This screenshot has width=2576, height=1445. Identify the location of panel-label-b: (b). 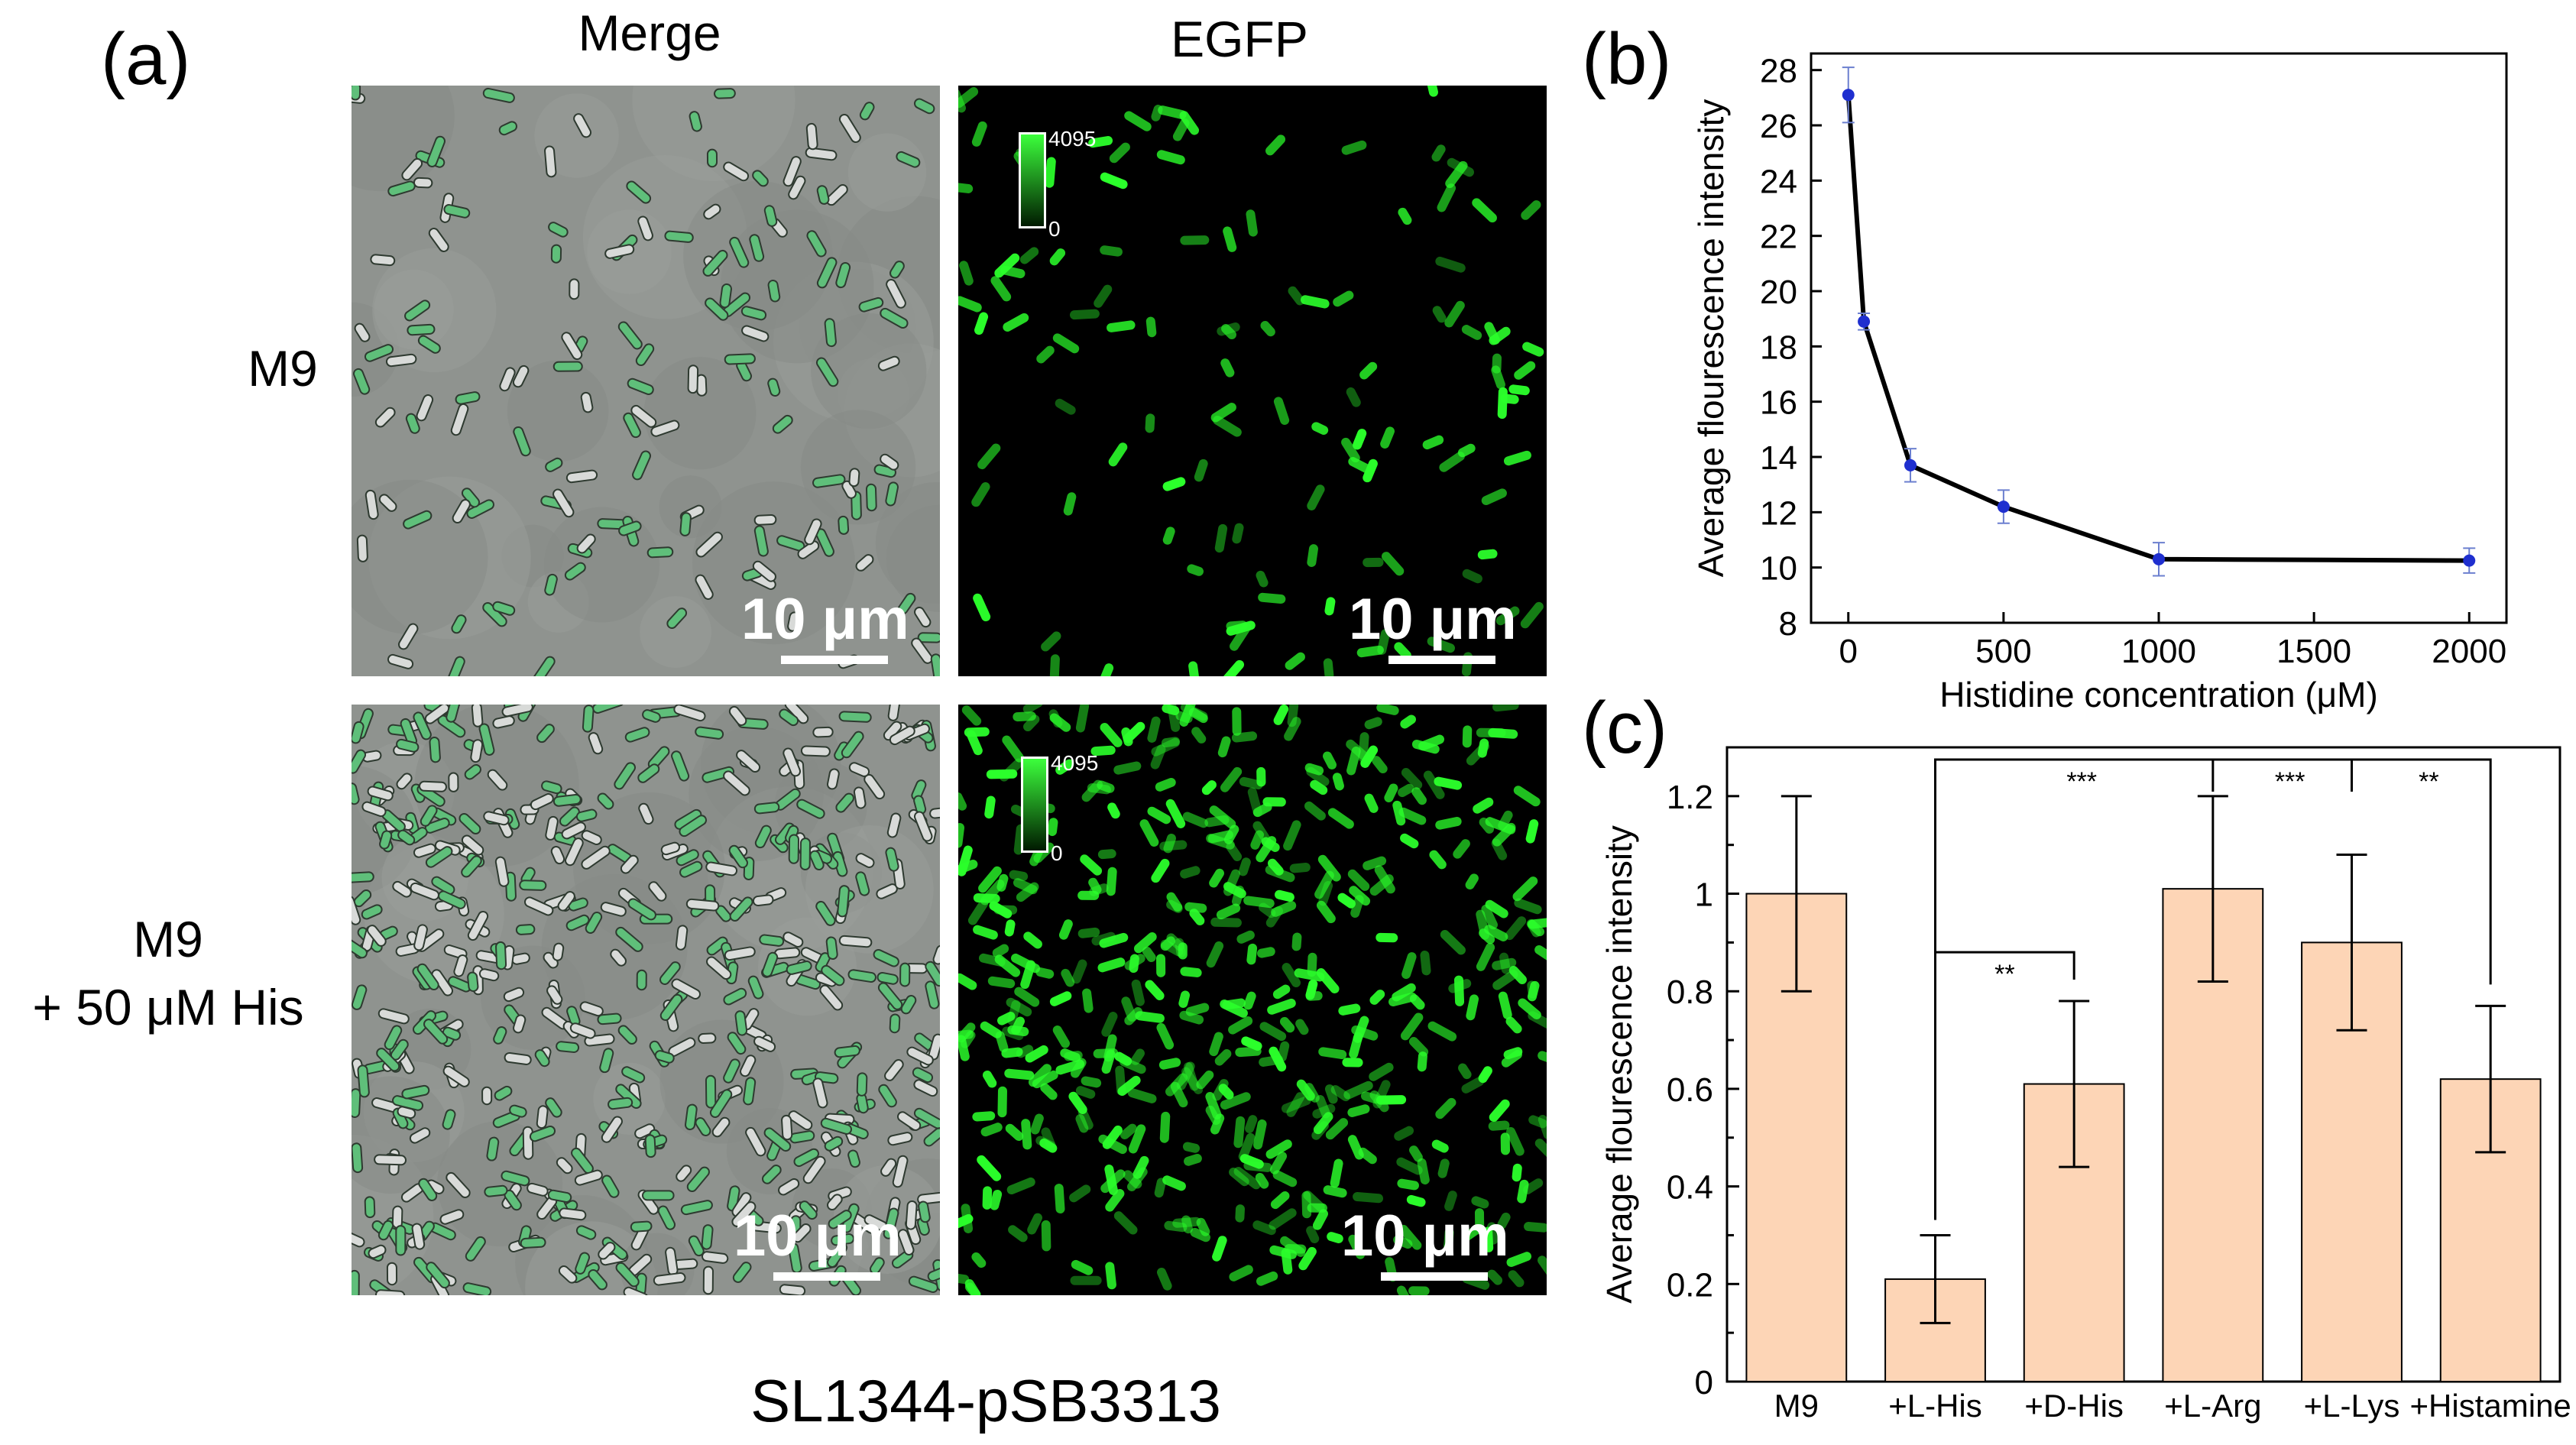
(1627, 59).